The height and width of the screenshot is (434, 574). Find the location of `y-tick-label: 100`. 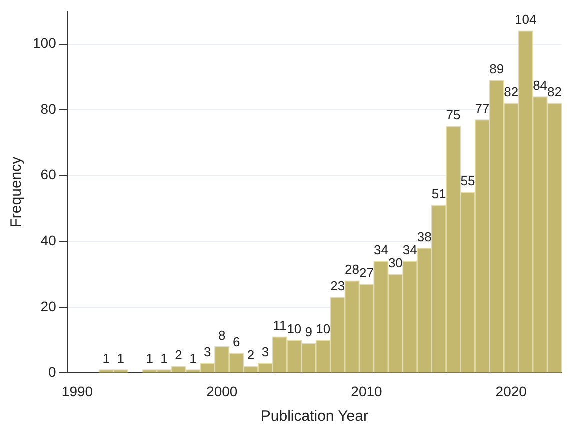

y-tick-label: 100 is located at coordinates (45, 43).